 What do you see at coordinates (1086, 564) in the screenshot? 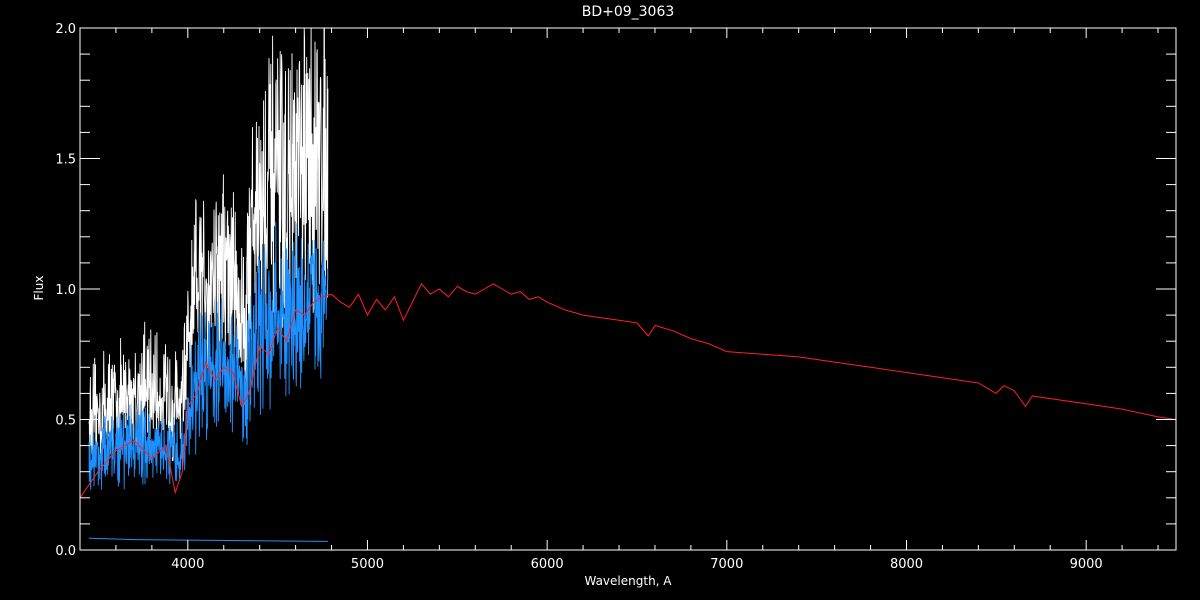
I see `x-tick-label: 9000` at bounding box center [1086, 564].